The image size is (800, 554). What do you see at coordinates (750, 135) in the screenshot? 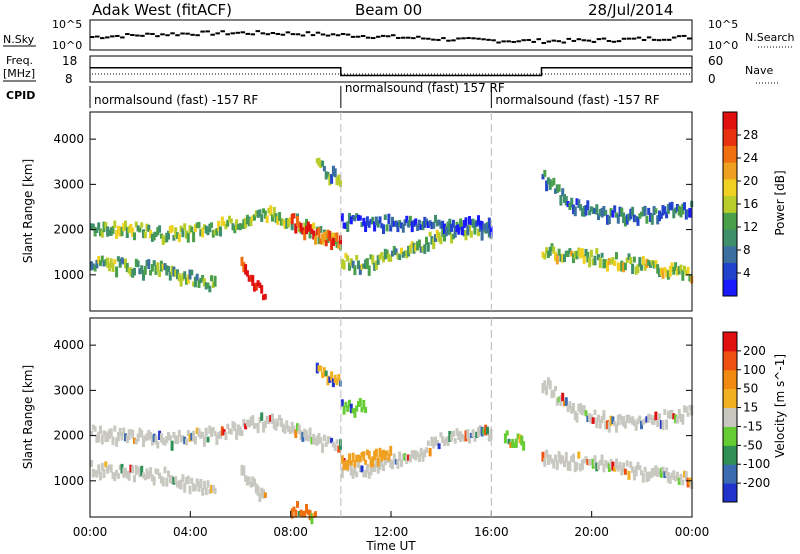
I see `colorbar-tick-label: 28` at bounding box center [750, 135].